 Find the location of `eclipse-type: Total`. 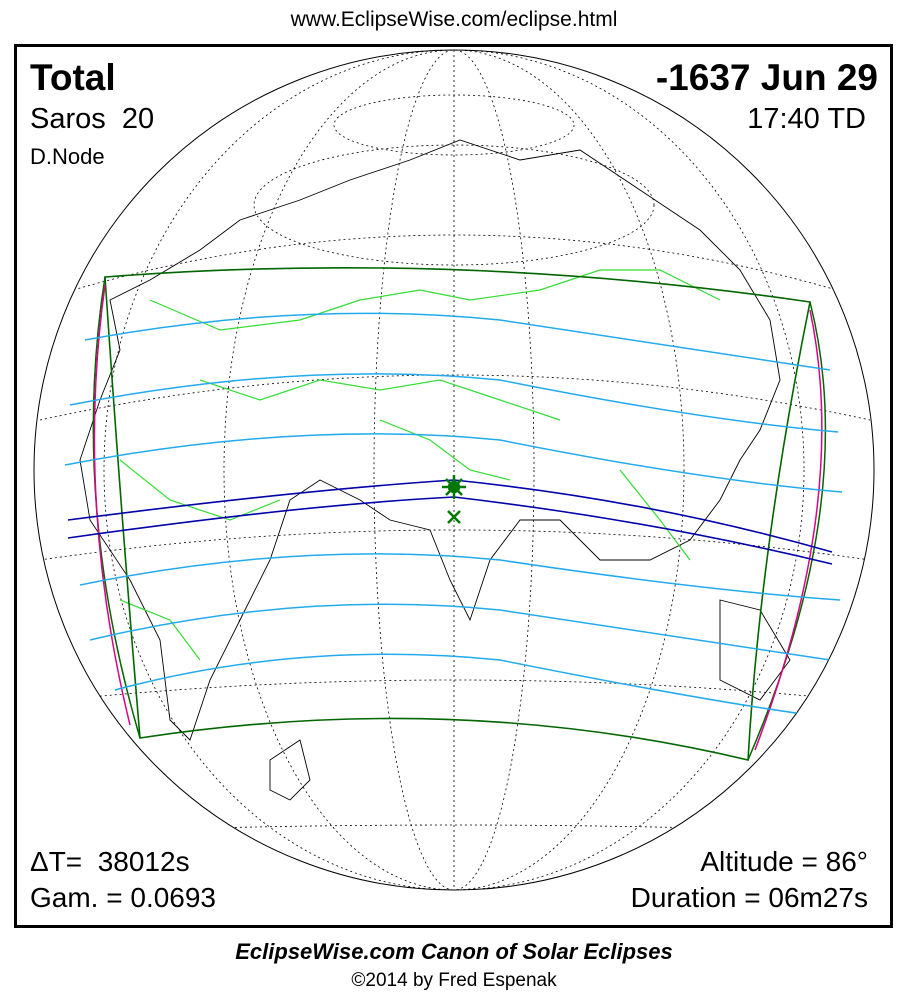

eclipse-type: Total is located at coordinates (73, 77).